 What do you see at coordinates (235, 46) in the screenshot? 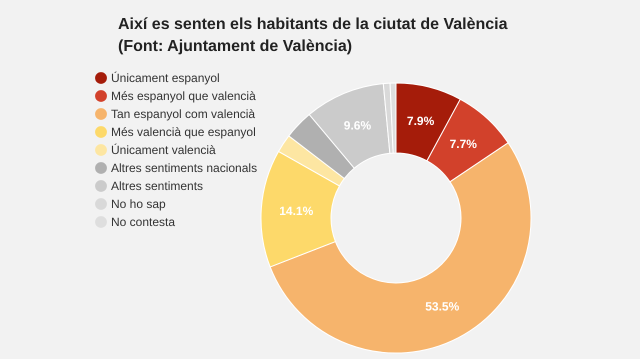
I see `chart-subtitle: (Font: Ajuntament de València)` at bounding box center [235, 46].